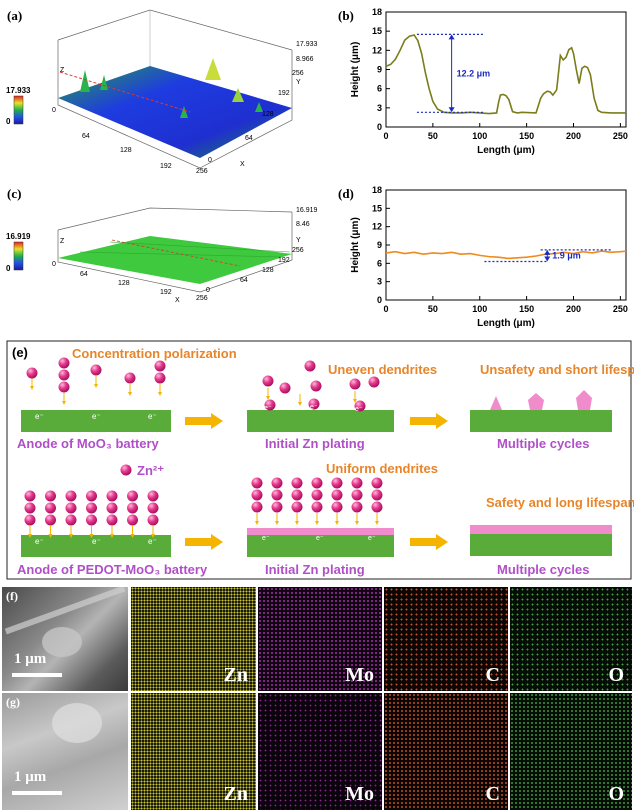 Image resolution: width=634 pixels, height=812 pixels. What do you see at coordinates (446, 751) in the screenshot?
I see `eds-c-g: C` at bounding box center [446, 751].